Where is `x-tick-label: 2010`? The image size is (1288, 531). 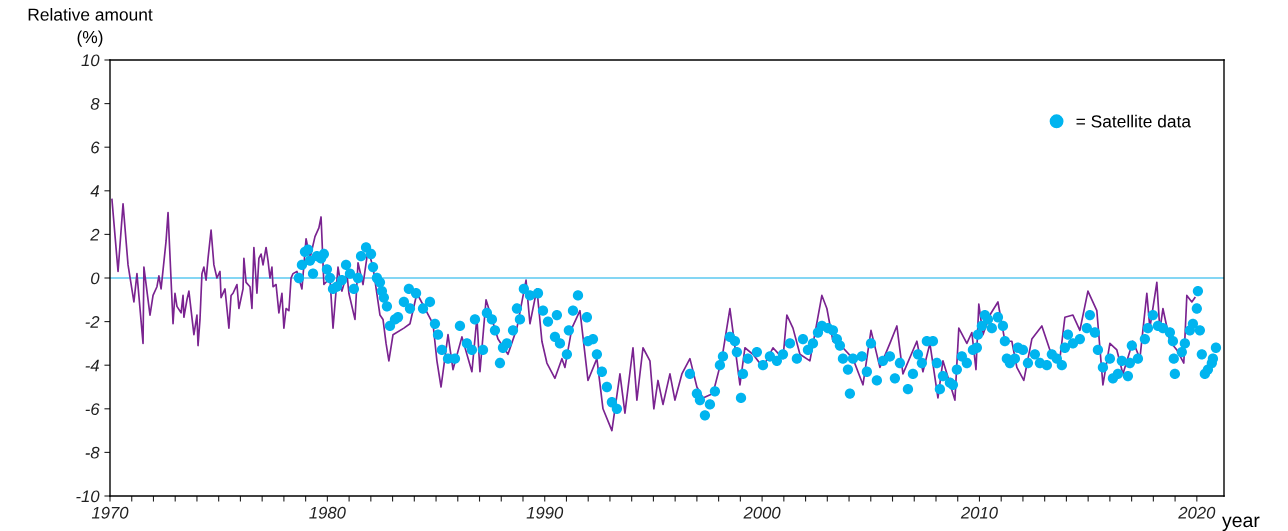 x-tick-label: 2010 is located at coordinates (979, 512).